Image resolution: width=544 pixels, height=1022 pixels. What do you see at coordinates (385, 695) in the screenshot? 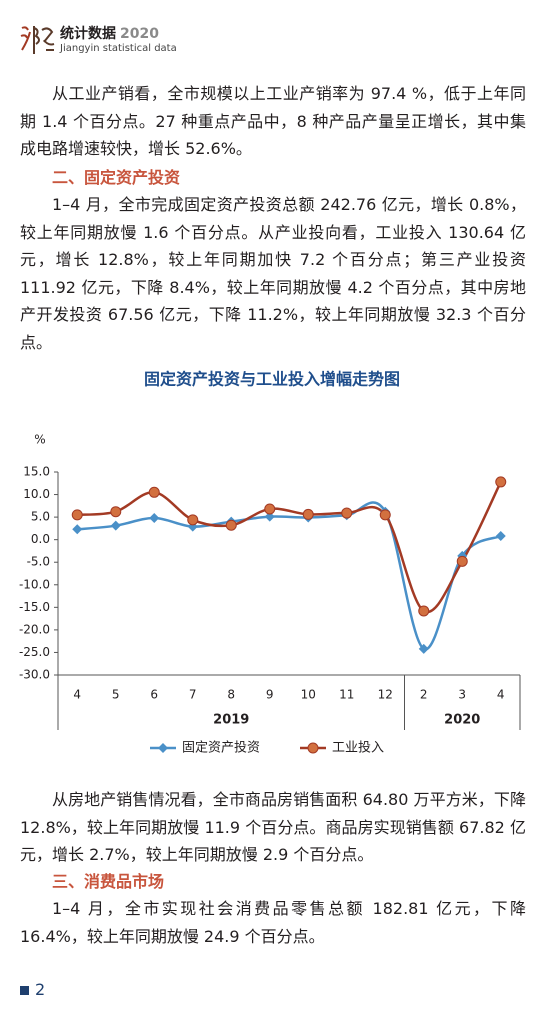
I see `x-tick-label: 12` at bounding box center [385, 695].